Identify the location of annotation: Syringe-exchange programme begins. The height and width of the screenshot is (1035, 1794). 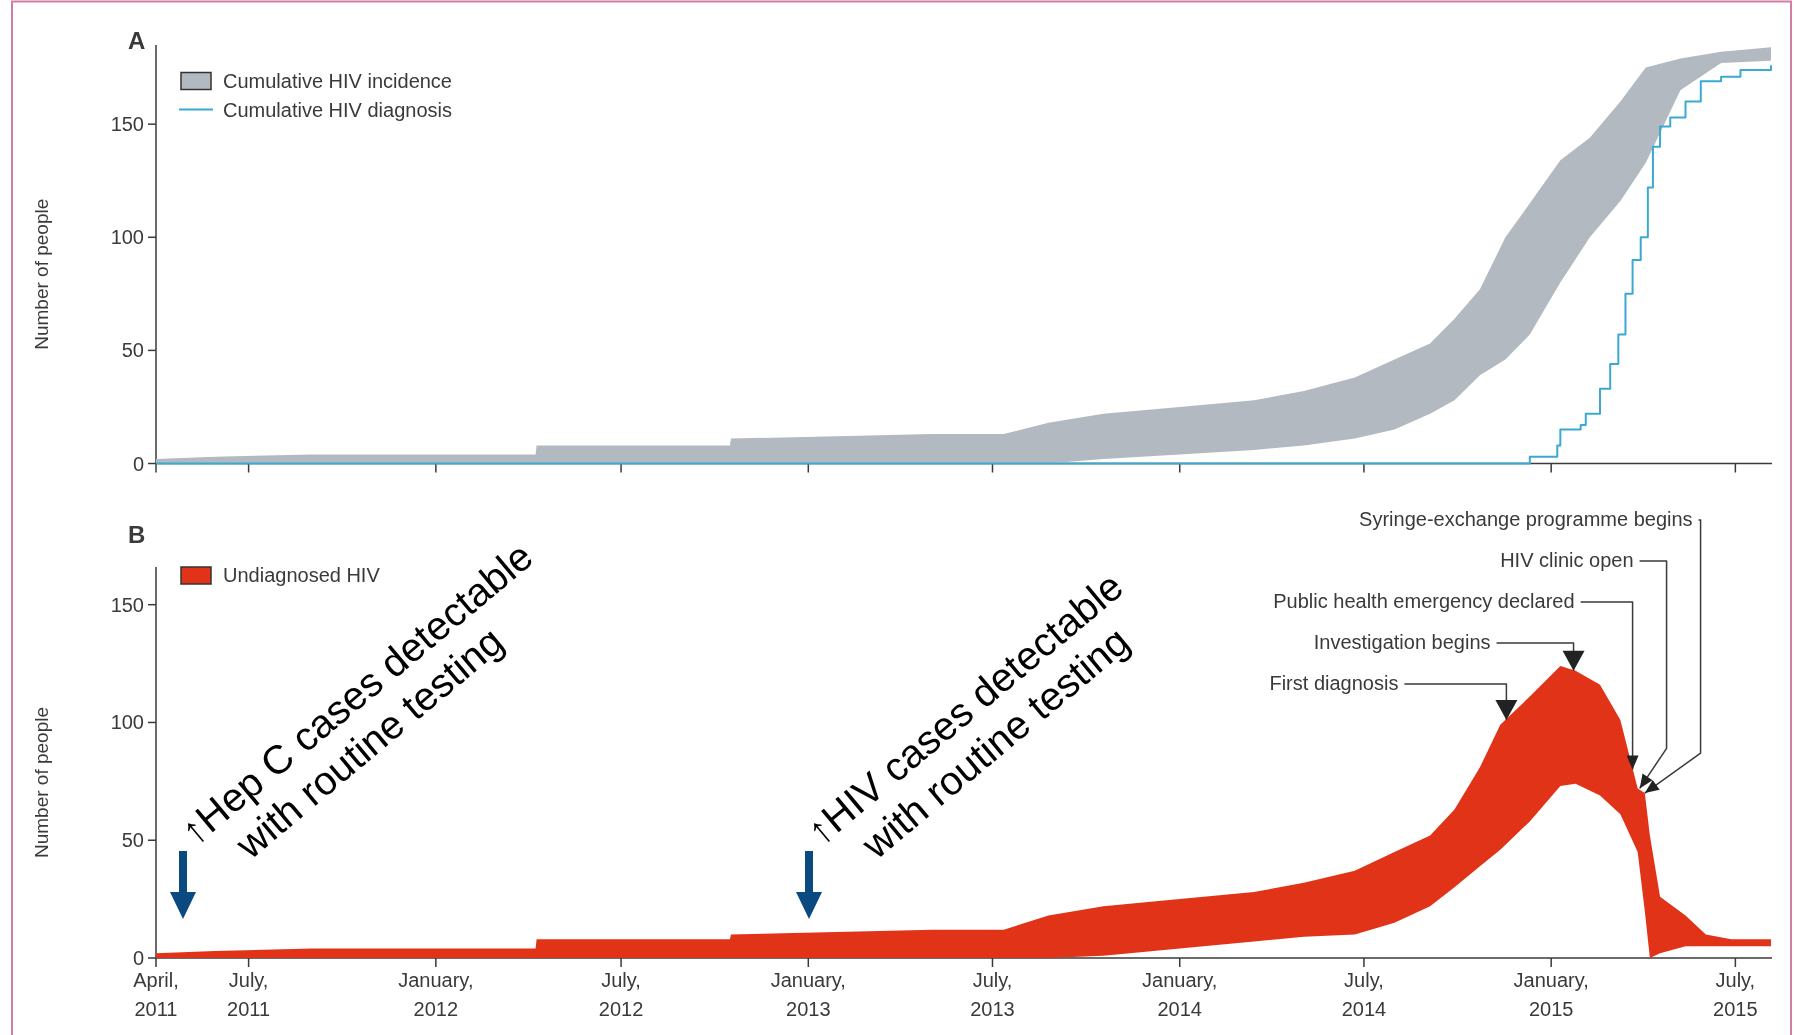
(1526, 519).